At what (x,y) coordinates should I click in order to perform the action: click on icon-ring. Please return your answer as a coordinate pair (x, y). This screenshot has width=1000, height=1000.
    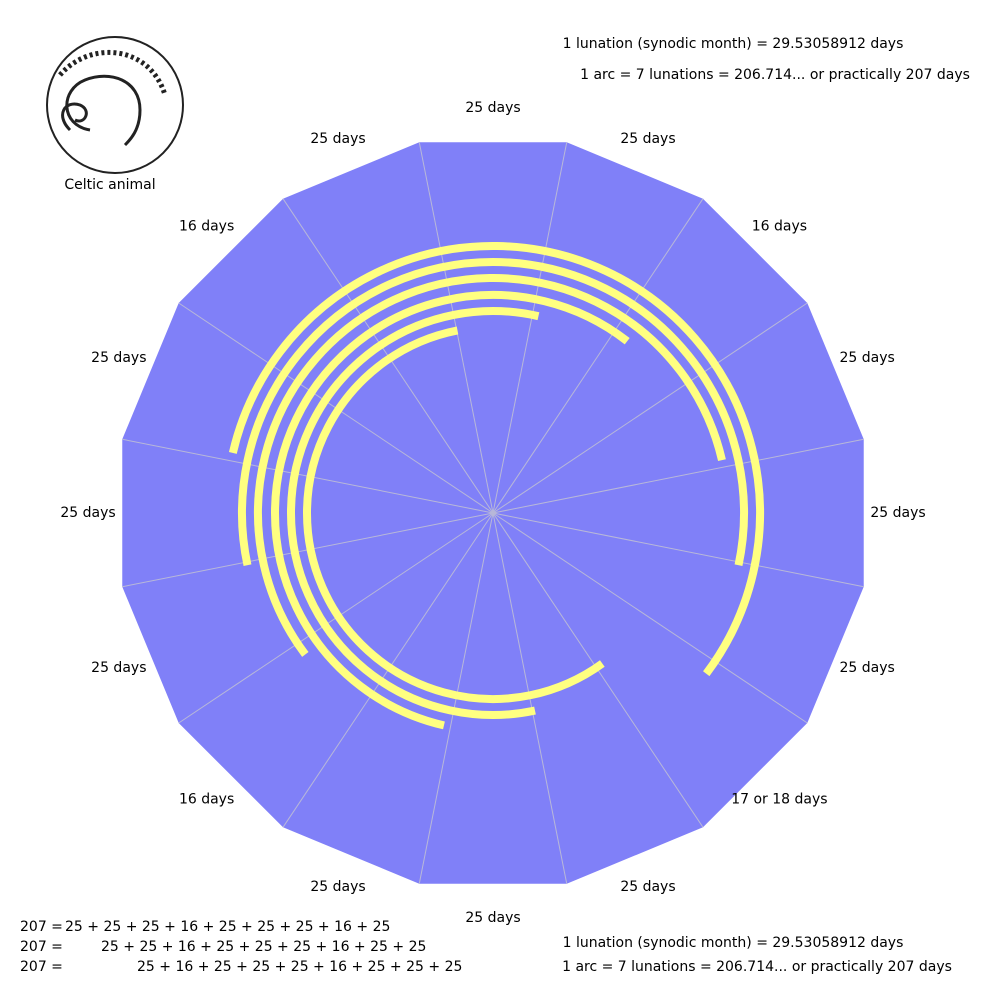
    Looking at the image, I should click on (115, 105).